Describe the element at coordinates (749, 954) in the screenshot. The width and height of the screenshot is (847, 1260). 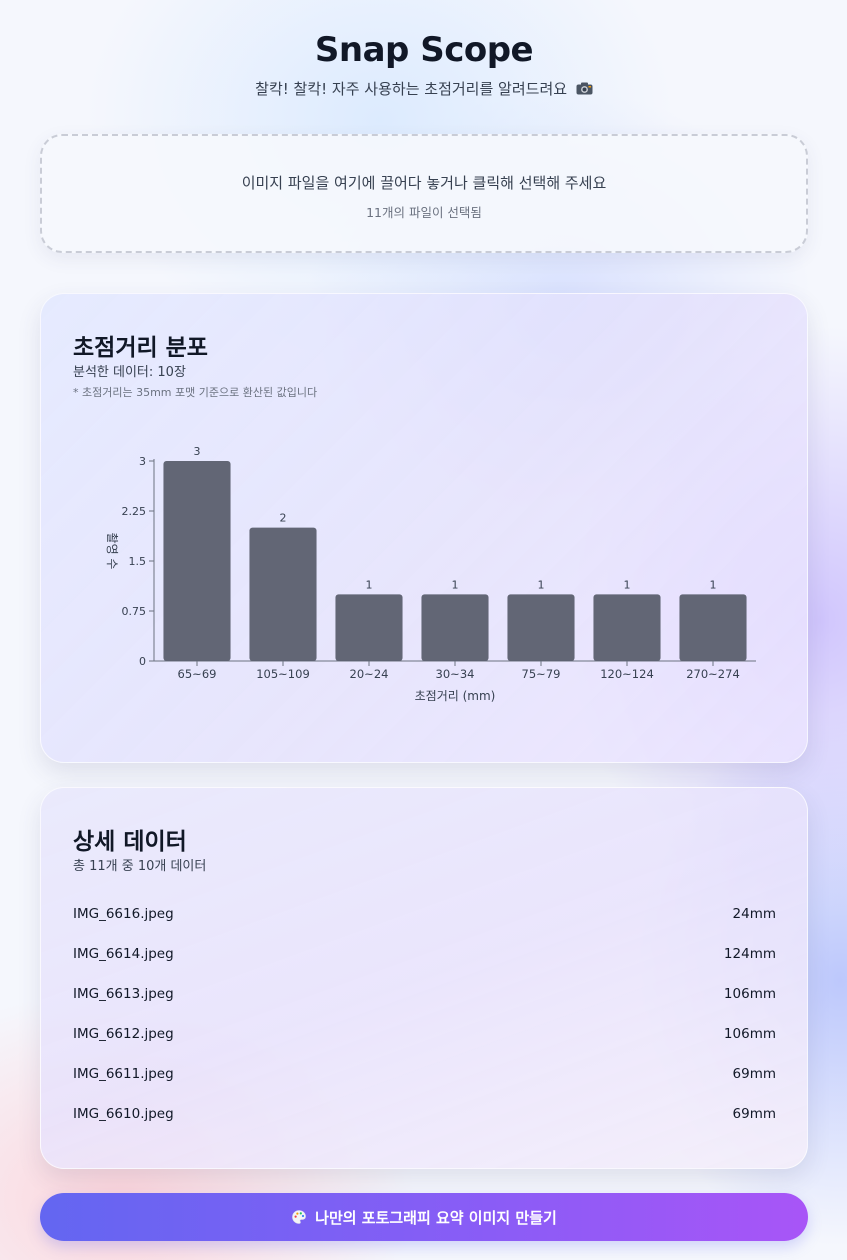
I see `focal-length-value: 124mm` at that location.